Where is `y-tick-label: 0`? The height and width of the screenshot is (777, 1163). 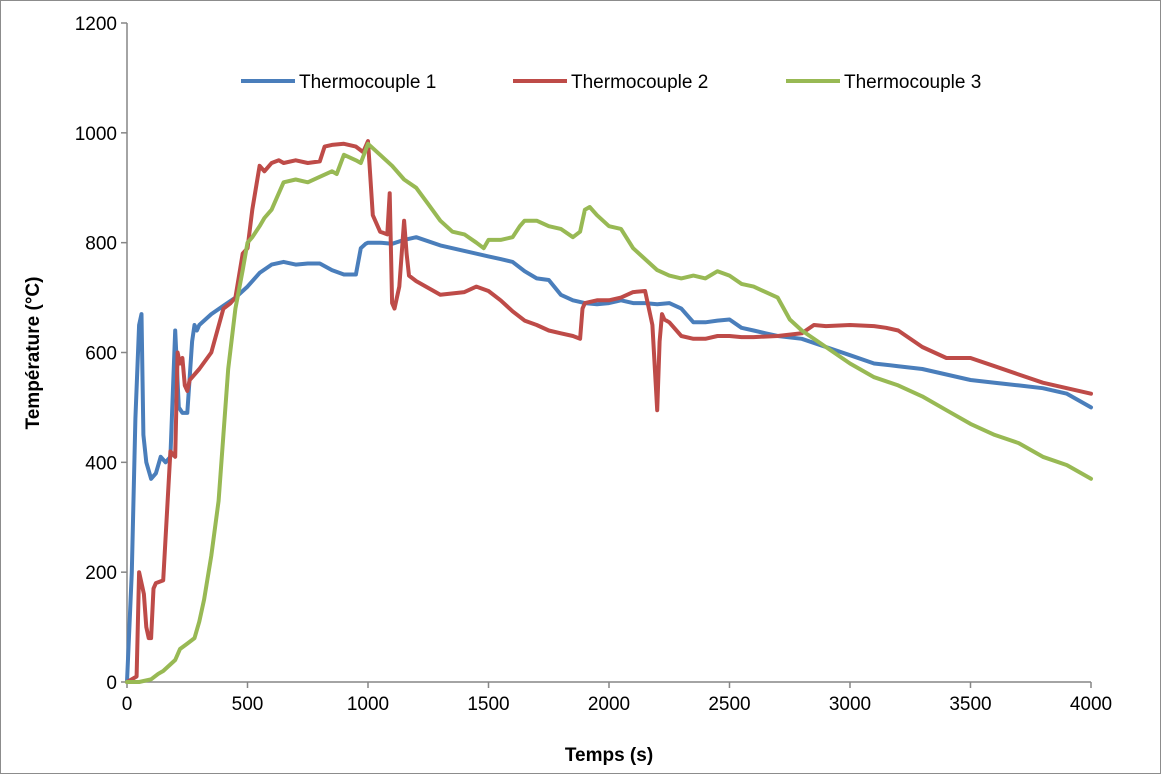 y-tick-label: 0 is located at coordinates (111, 683).